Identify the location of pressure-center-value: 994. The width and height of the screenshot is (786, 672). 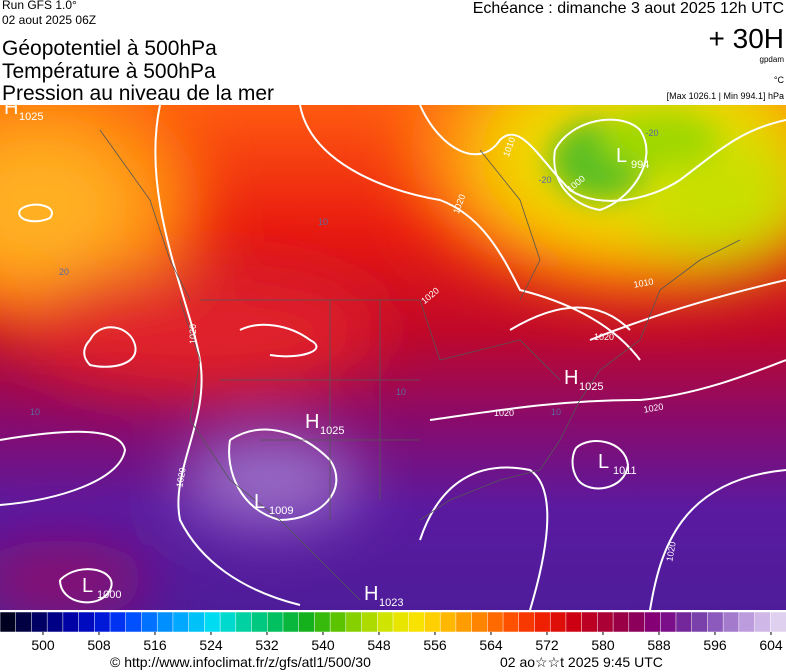
(640, 165).